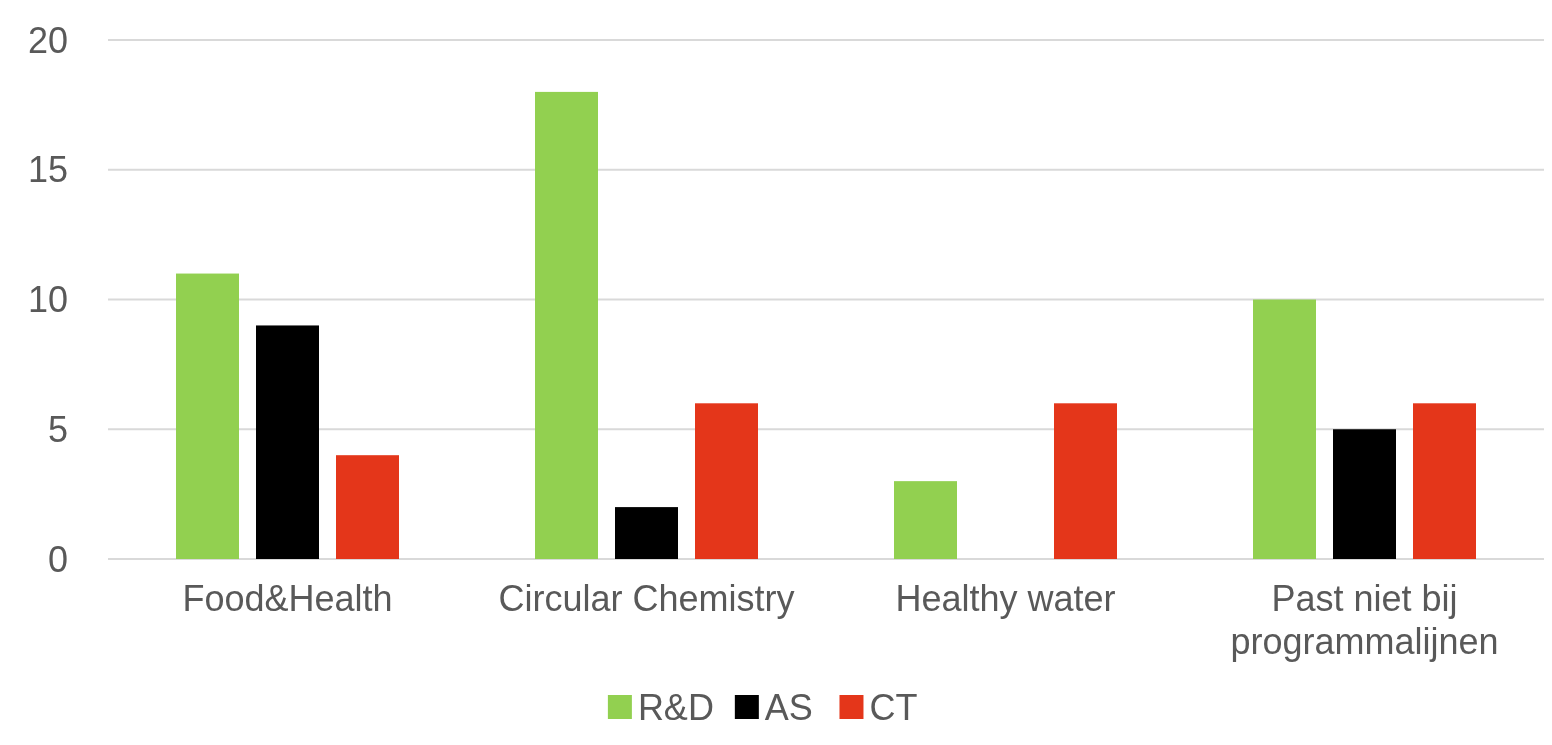 The height and width of the screenshot is (745, 1552). I want to click on legend-label: CT, so click(893, 707).